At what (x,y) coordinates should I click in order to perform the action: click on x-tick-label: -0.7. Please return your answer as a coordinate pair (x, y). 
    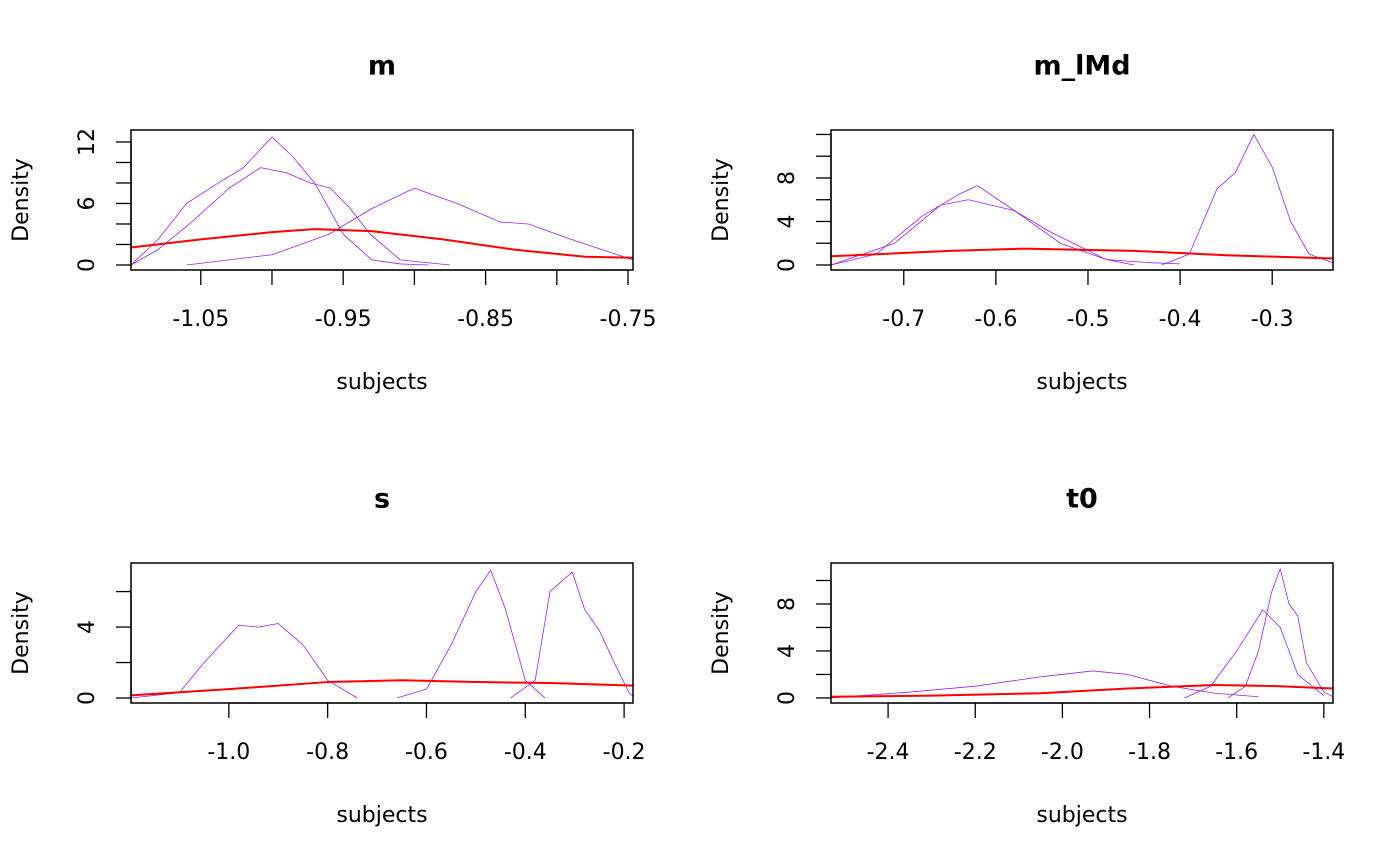
    Looking at the image, I should click on (903, 319).